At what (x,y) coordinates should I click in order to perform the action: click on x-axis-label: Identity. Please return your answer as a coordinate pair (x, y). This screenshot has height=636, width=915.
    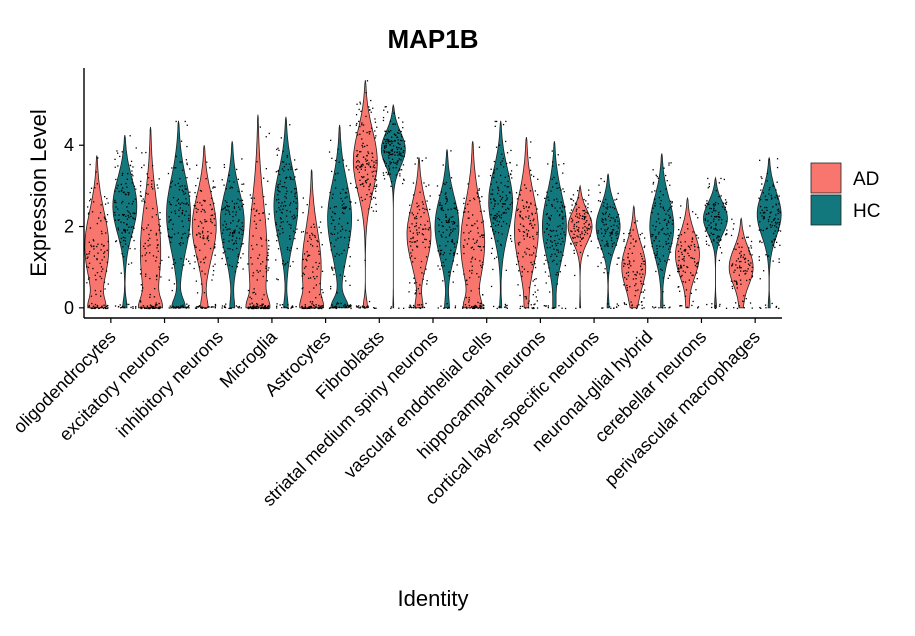
    Looking at the image, I should click on (433, 598).